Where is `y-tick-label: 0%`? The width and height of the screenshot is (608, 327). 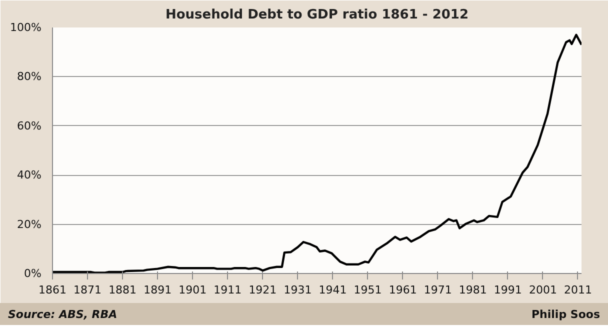
y-tick-label: 0% is located at coordinates (33, 273).